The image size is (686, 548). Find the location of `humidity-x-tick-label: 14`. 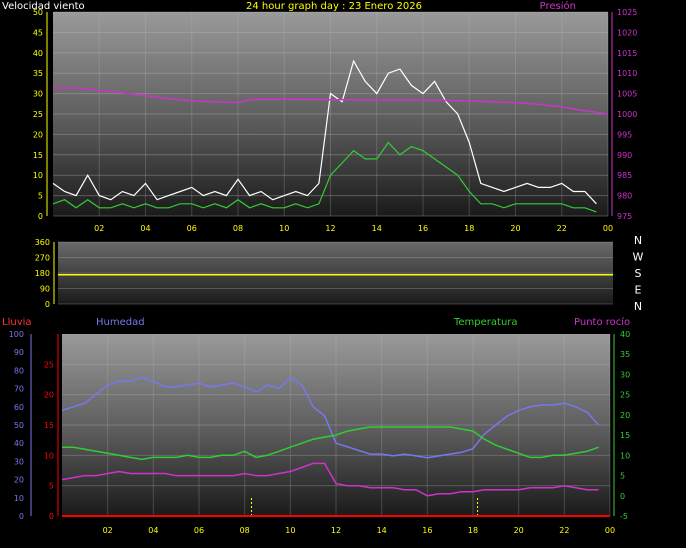

humidity-x-tick-label: 14 is located at coordinates (382, 530).